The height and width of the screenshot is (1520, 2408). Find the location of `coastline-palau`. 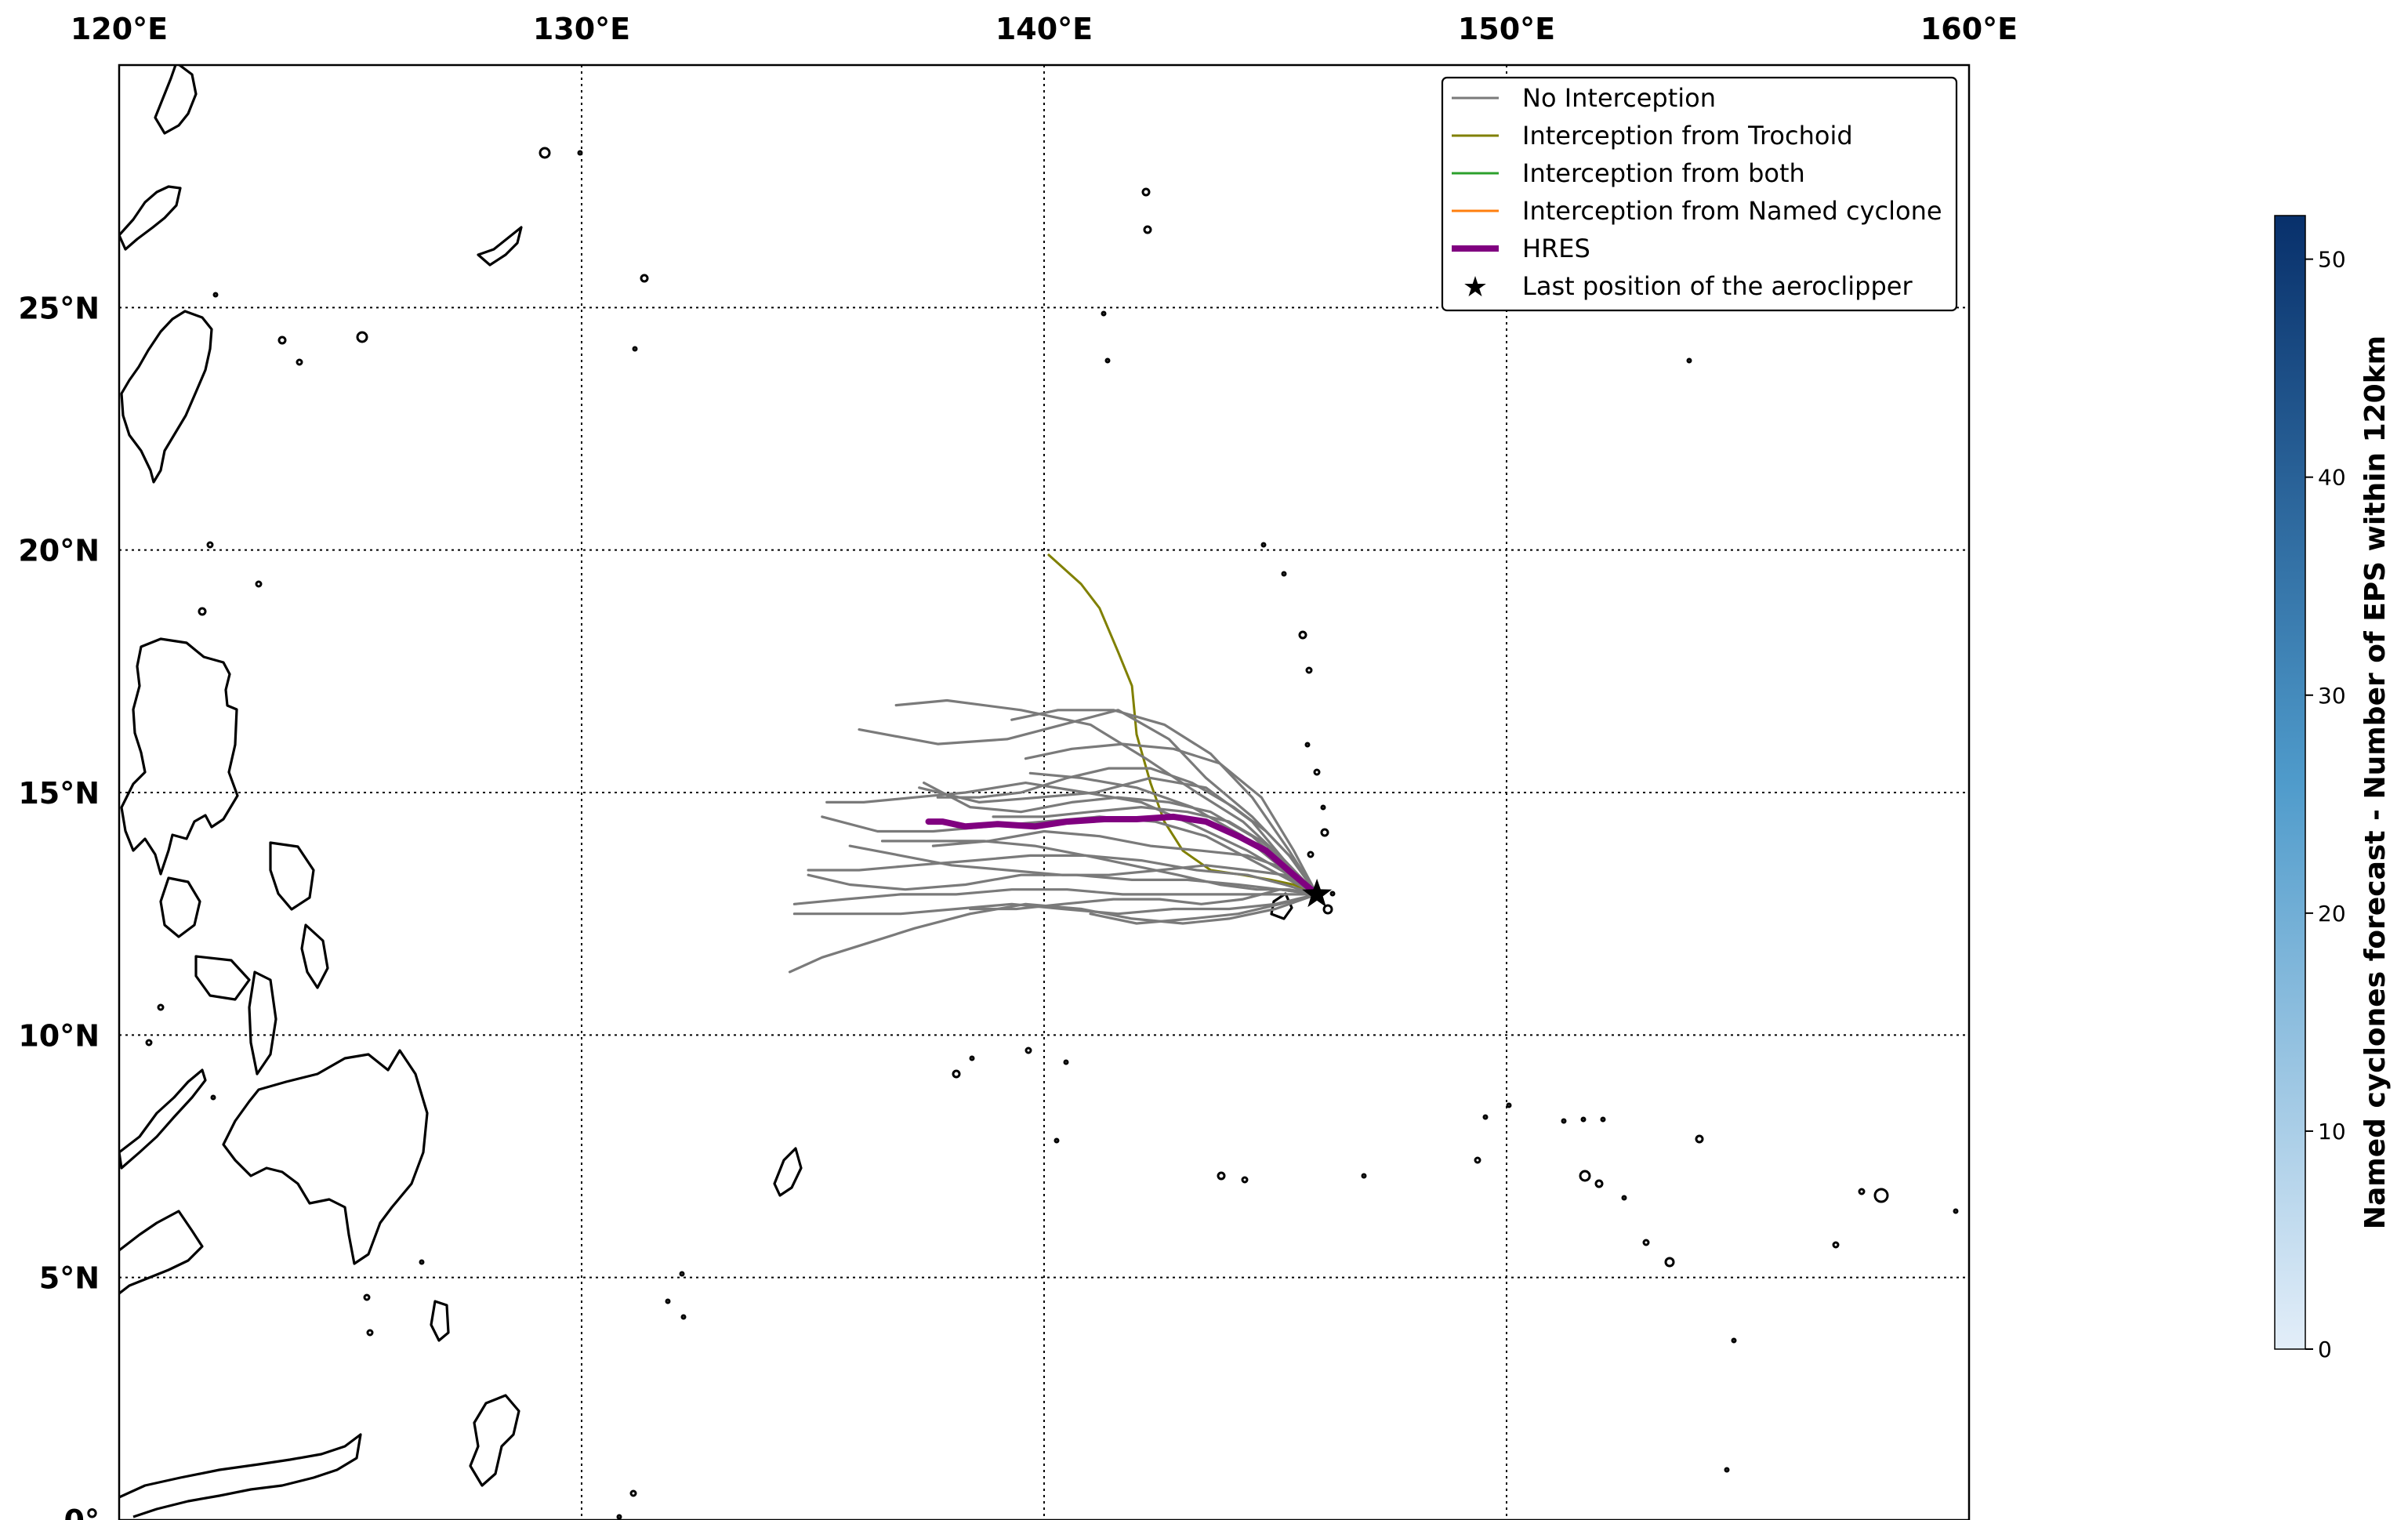

coastline-palau is located at coordinates (788, 1172).